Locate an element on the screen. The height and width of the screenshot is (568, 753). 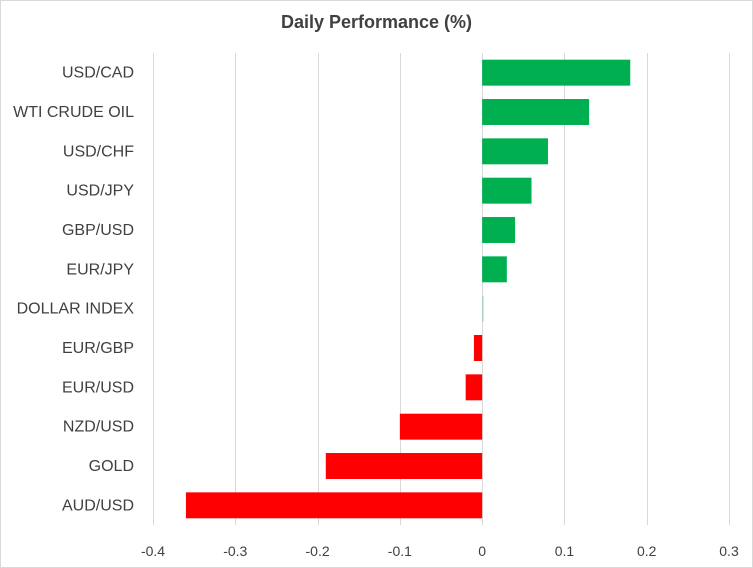
category-label: EUR/JPY is located at coordinates (100, 269).